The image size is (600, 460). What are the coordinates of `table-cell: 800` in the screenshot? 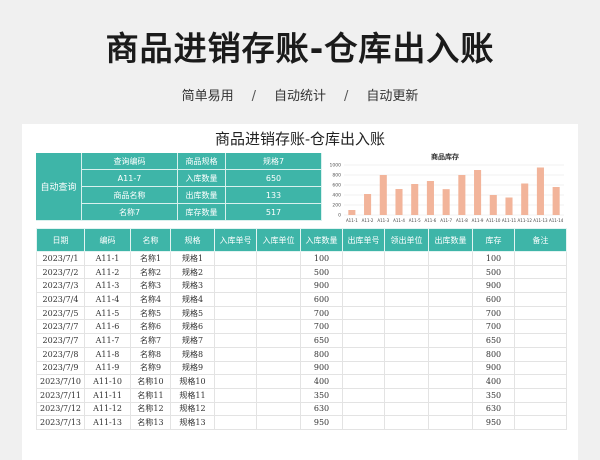 It's located at (493, 354).